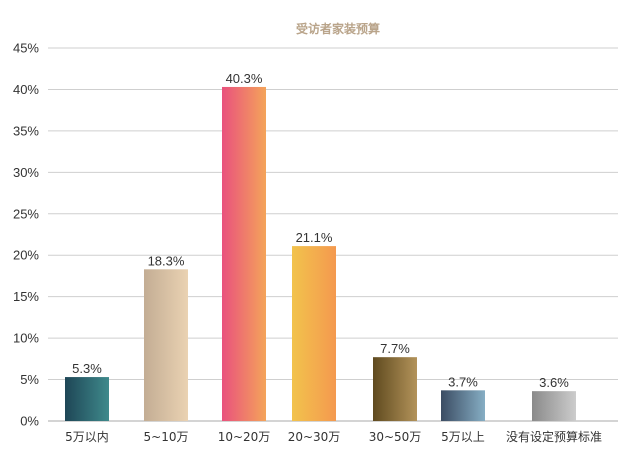 The image size is (640, 459). I want to click on chart-title: 受访者家装预算, so click(338, 28).